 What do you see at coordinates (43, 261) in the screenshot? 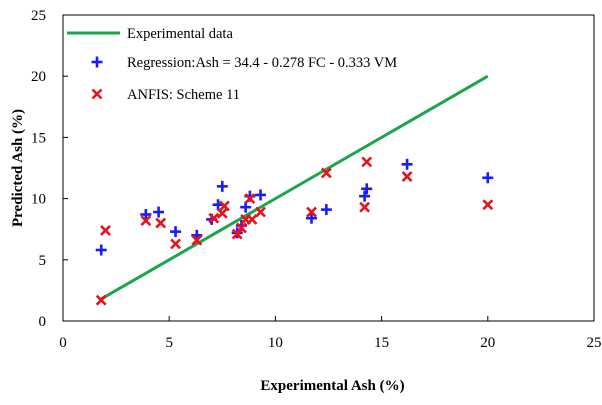
I see `y-tick-label: 5` at bounding box center [43, 261].